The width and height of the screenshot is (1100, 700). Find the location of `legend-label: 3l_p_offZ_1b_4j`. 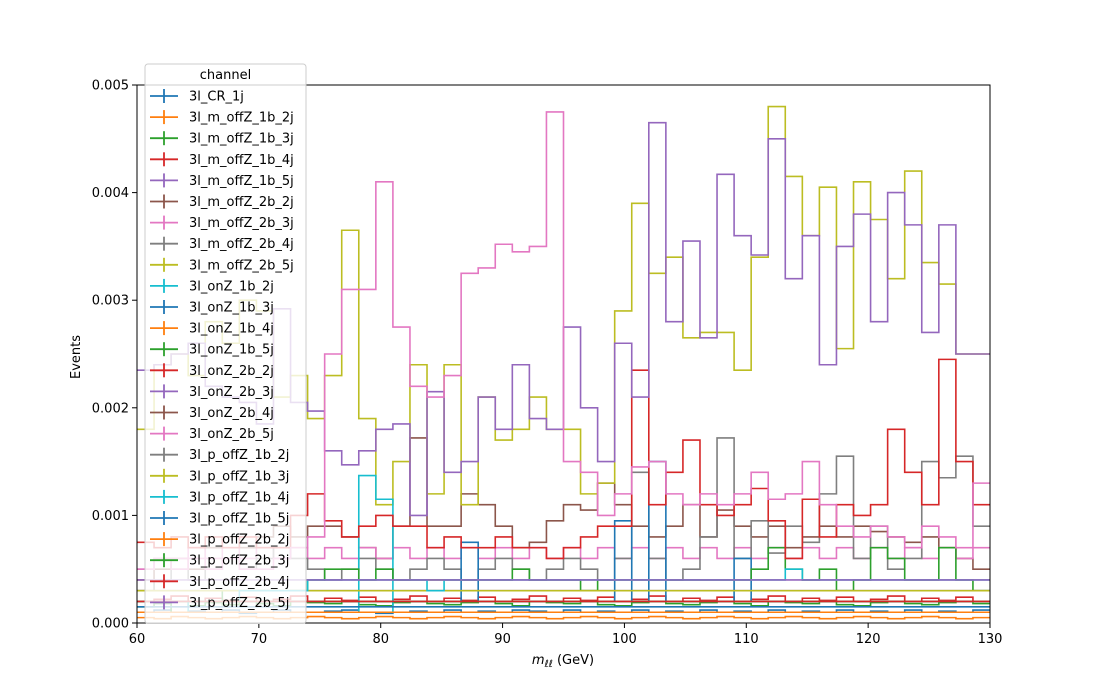

legend-label: 3l_p_offZ_1b_4j is located at coordinates (239, 497).